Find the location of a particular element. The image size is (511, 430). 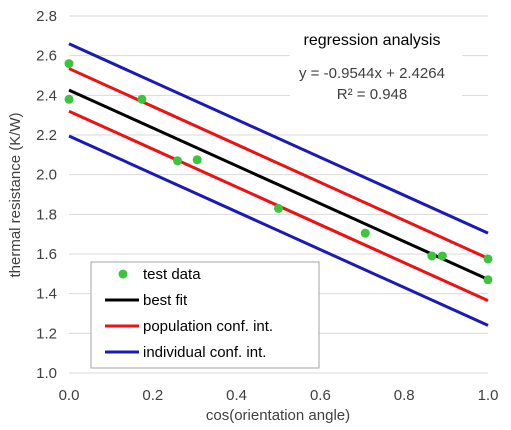

y-tick-label-2: 1.4 is located at coordinates (46, 294).